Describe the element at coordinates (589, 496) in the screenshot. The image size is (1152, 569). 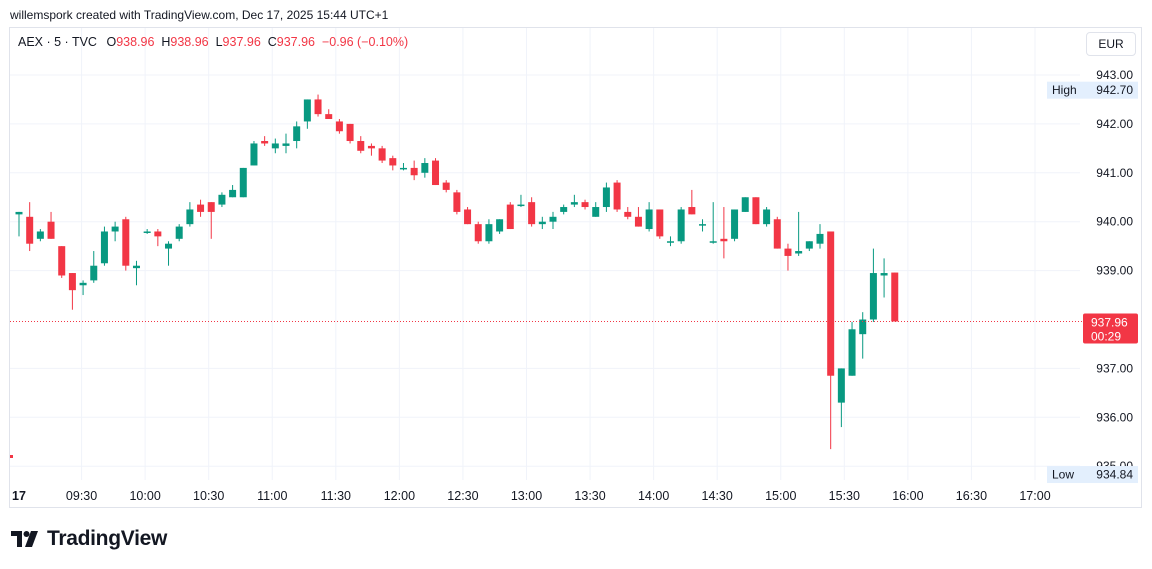
I see `x-tick-label: 13:30` at that location.